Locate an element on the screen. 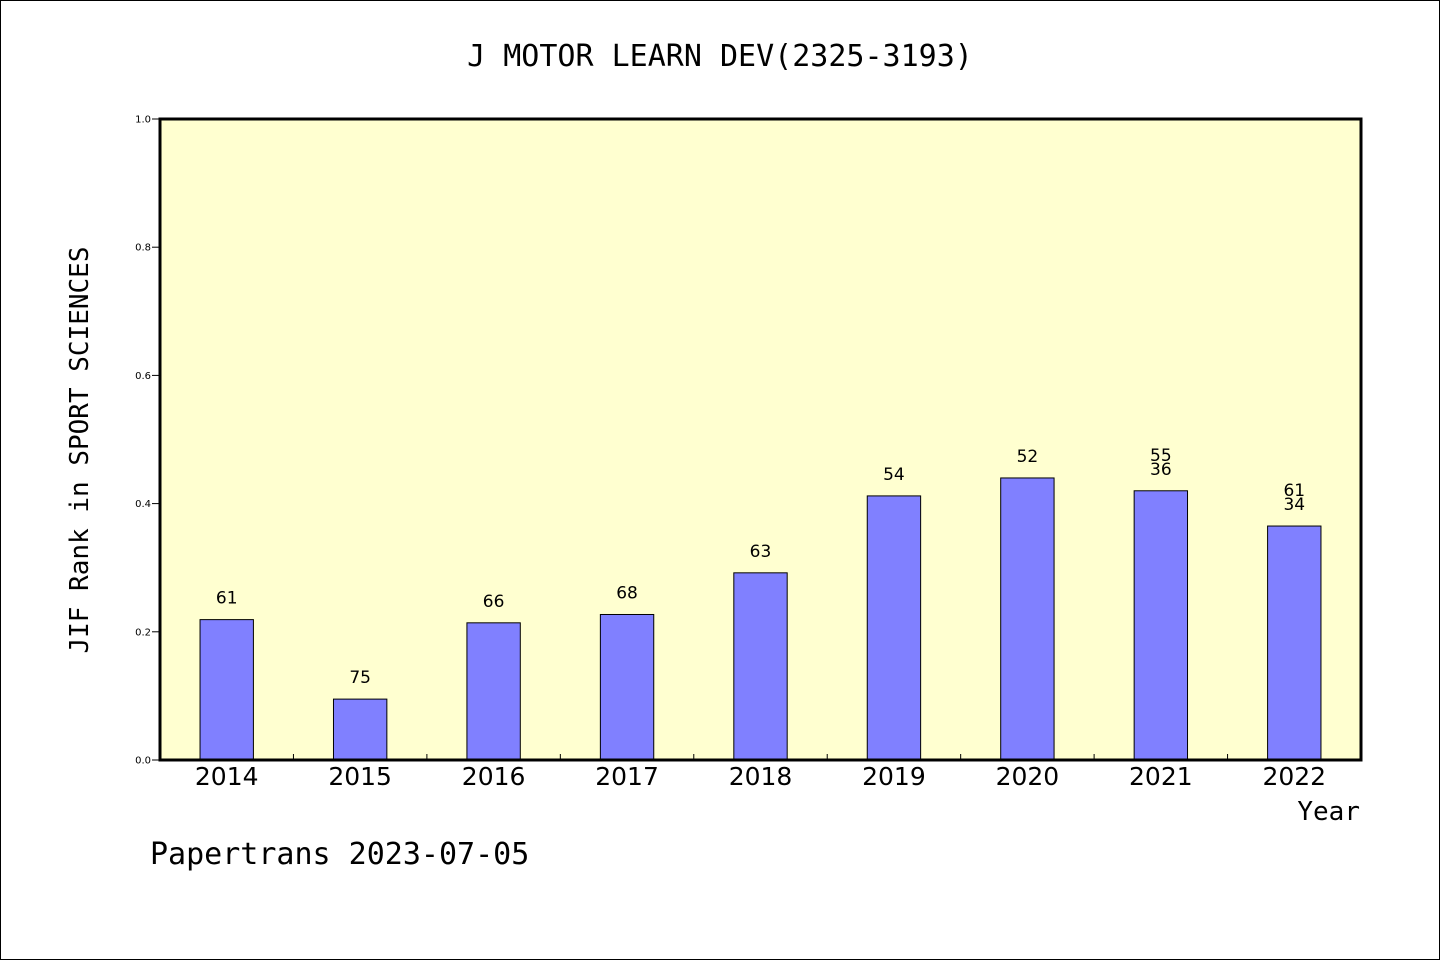 The image size is (1440, 960). x-tick-label-2021: 2021 is located at coordinates (1161, 776).